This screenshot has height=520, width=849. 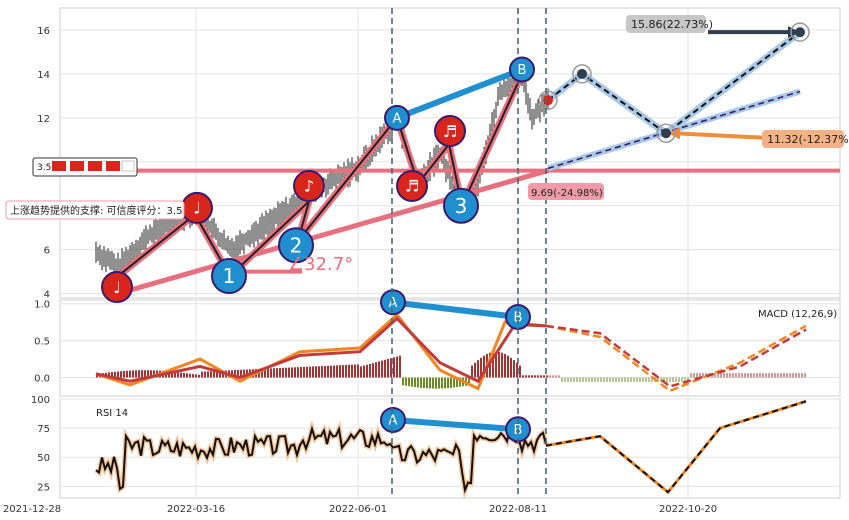 What do you see at coordinates (85, 167) in the screenshot?
I see `resistance-badge: 3.5` at bounding box center [85, 167].